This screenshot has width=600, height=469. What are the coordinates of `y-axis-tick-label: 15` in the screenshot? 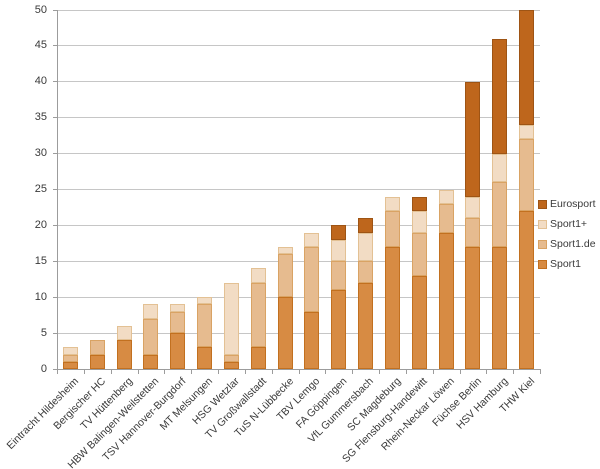 It's located at (40, 260).